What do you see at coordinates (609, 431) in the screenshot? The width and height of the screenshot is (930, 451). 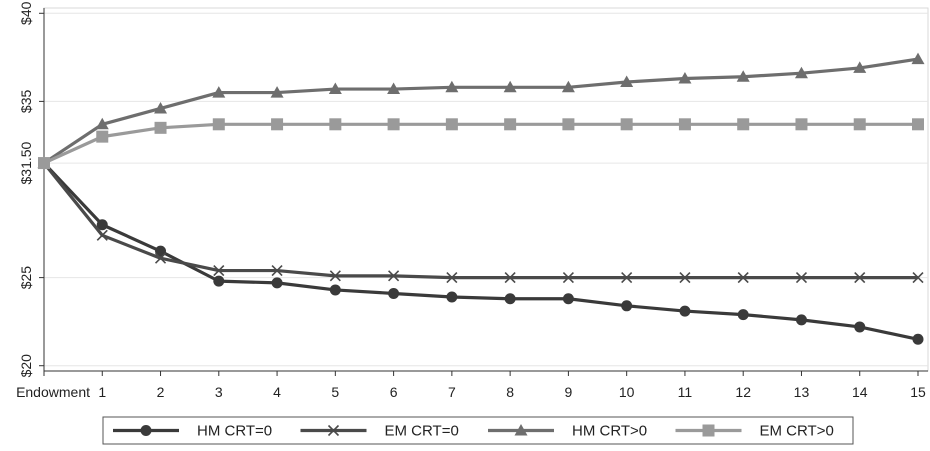 I see `legend-label: HM CRT>0` at bounding box center [609, 431].